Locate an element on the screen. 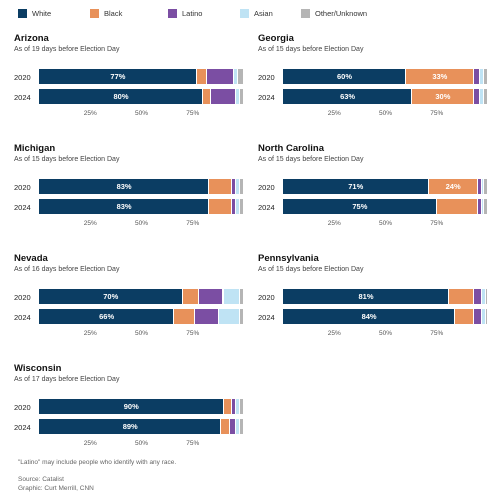 The image size is (497, 500). stacked-bar-2024: 80% is located at coordinates (141, 96).